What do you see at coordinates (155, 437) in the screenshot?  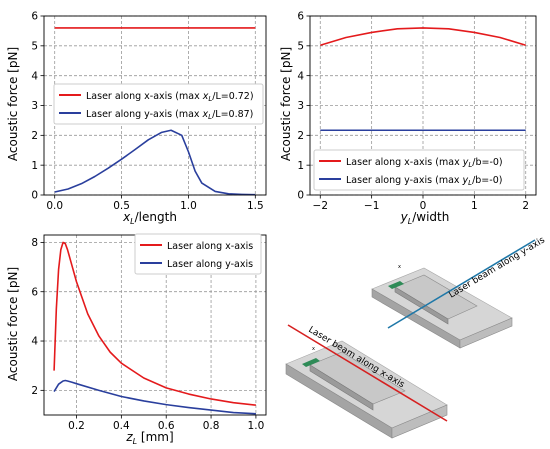 I see `x-axis-label-rest: [mm]` at bounding box center [155, 437].